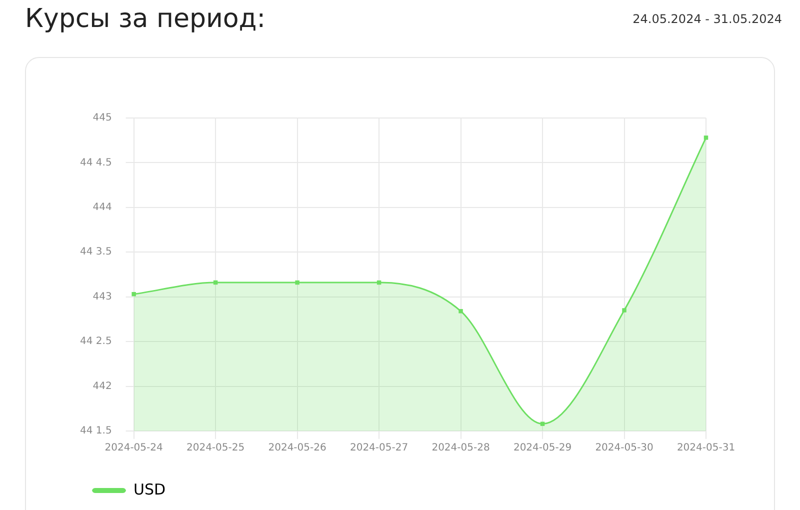  What do you see at coordinates (96, 342) in the screenshot?
I see `y-tick-label: 44 2.5` at bounding box center [96, 342].